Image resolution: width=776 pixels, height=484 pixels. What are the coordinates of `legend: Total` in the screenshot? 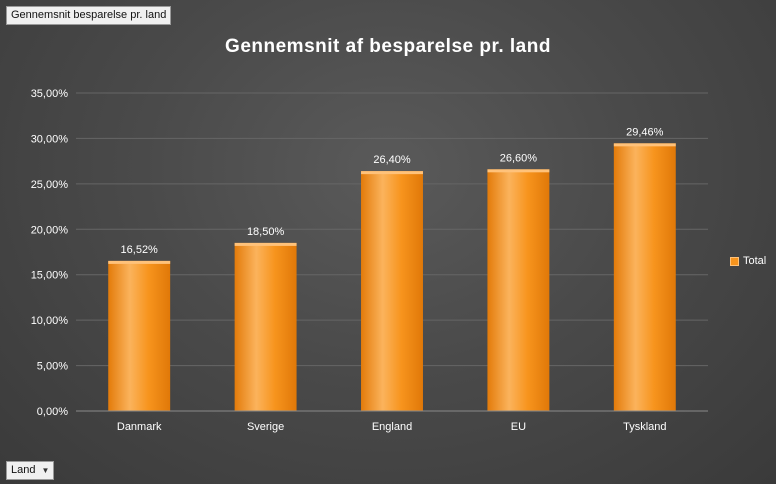 It's located at (748, 261).